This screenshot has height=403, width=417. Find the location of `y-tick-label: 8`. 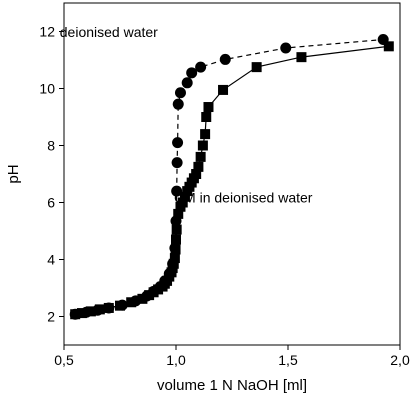

y-tick-label: 8 is located at coordinates (51, 146).